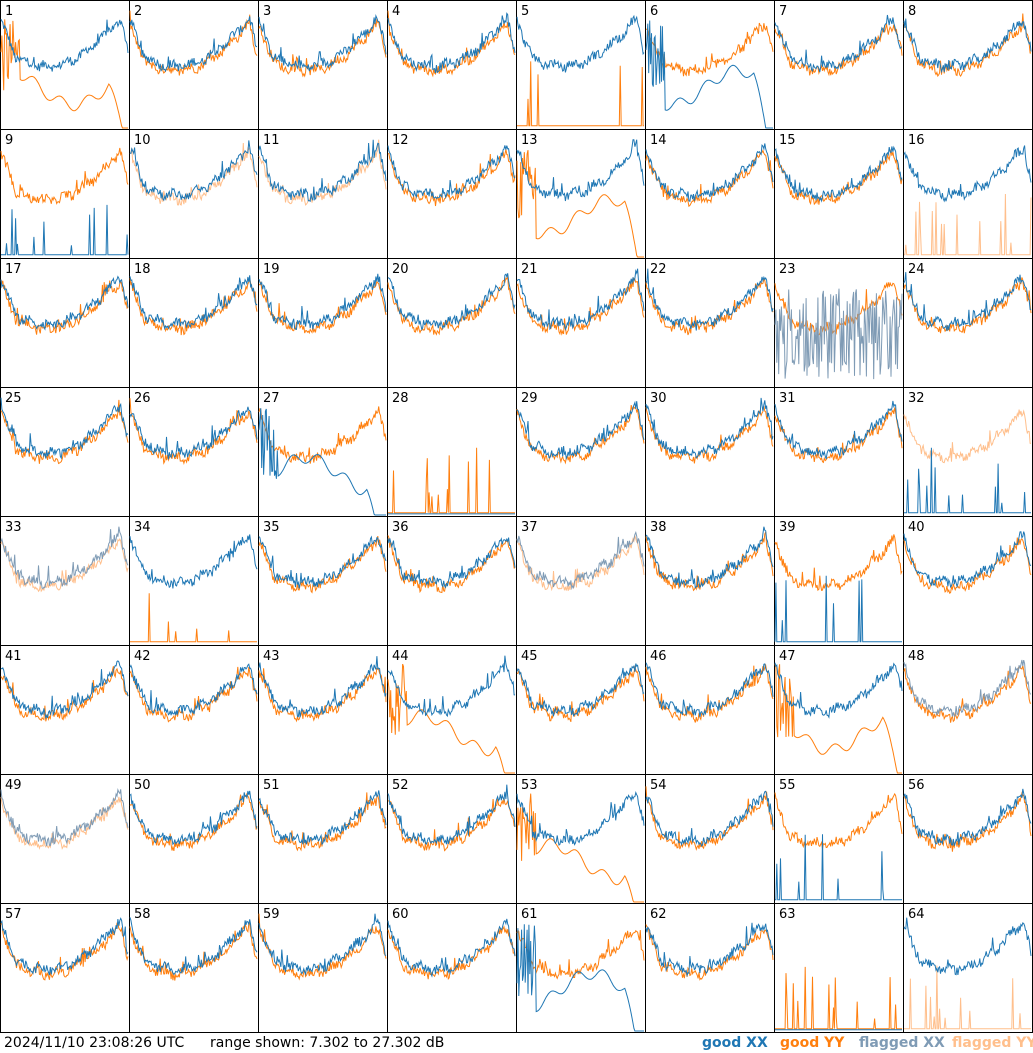 Image resolution: width=1033 pixels, height=1053 pixels. I want to click on panel-label: 49, so click(13, 785).